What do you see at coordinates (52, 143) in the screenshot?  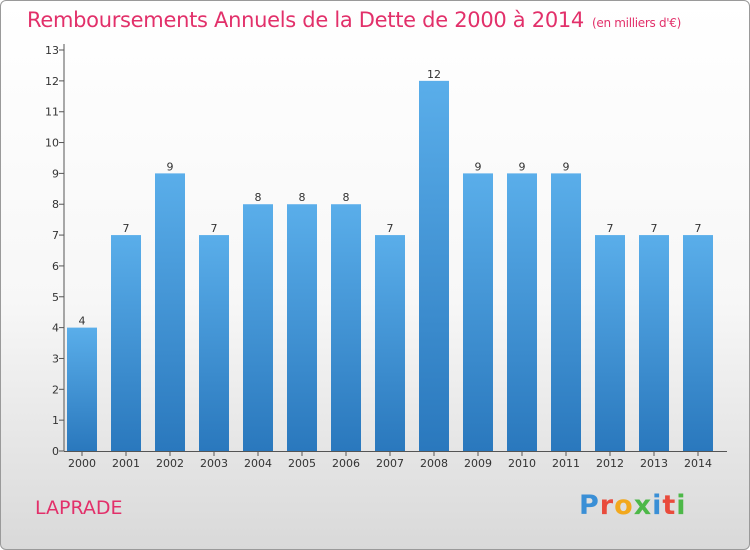 I see `y-tick-label: 10` at bounding box center [52, 143].